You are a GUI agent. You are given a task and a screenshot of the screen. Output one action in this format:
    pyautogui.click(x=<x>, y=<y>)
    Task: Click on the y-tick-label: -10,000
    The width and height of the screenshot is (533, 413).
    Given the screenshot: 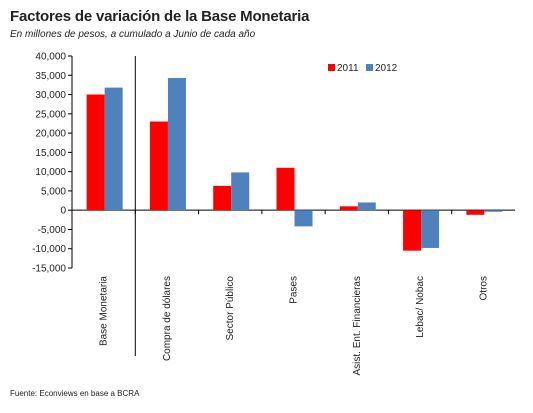 What is the action you would take?
    pyautogui.click(x=49, y=249)
    